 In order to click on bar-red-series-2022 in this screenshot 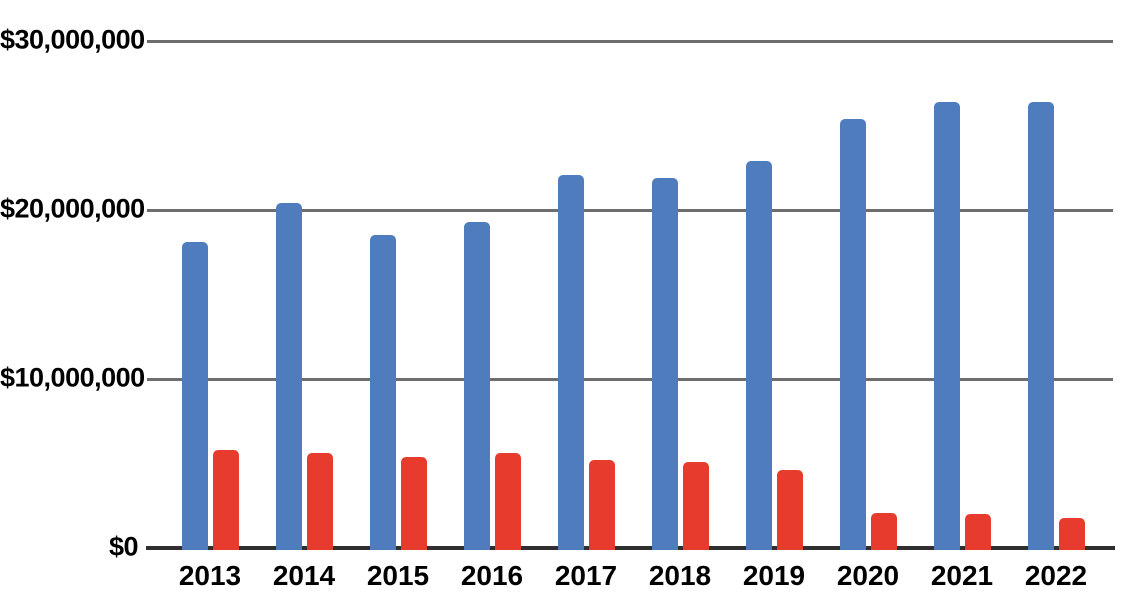, I will do `click(1071, 533)`.